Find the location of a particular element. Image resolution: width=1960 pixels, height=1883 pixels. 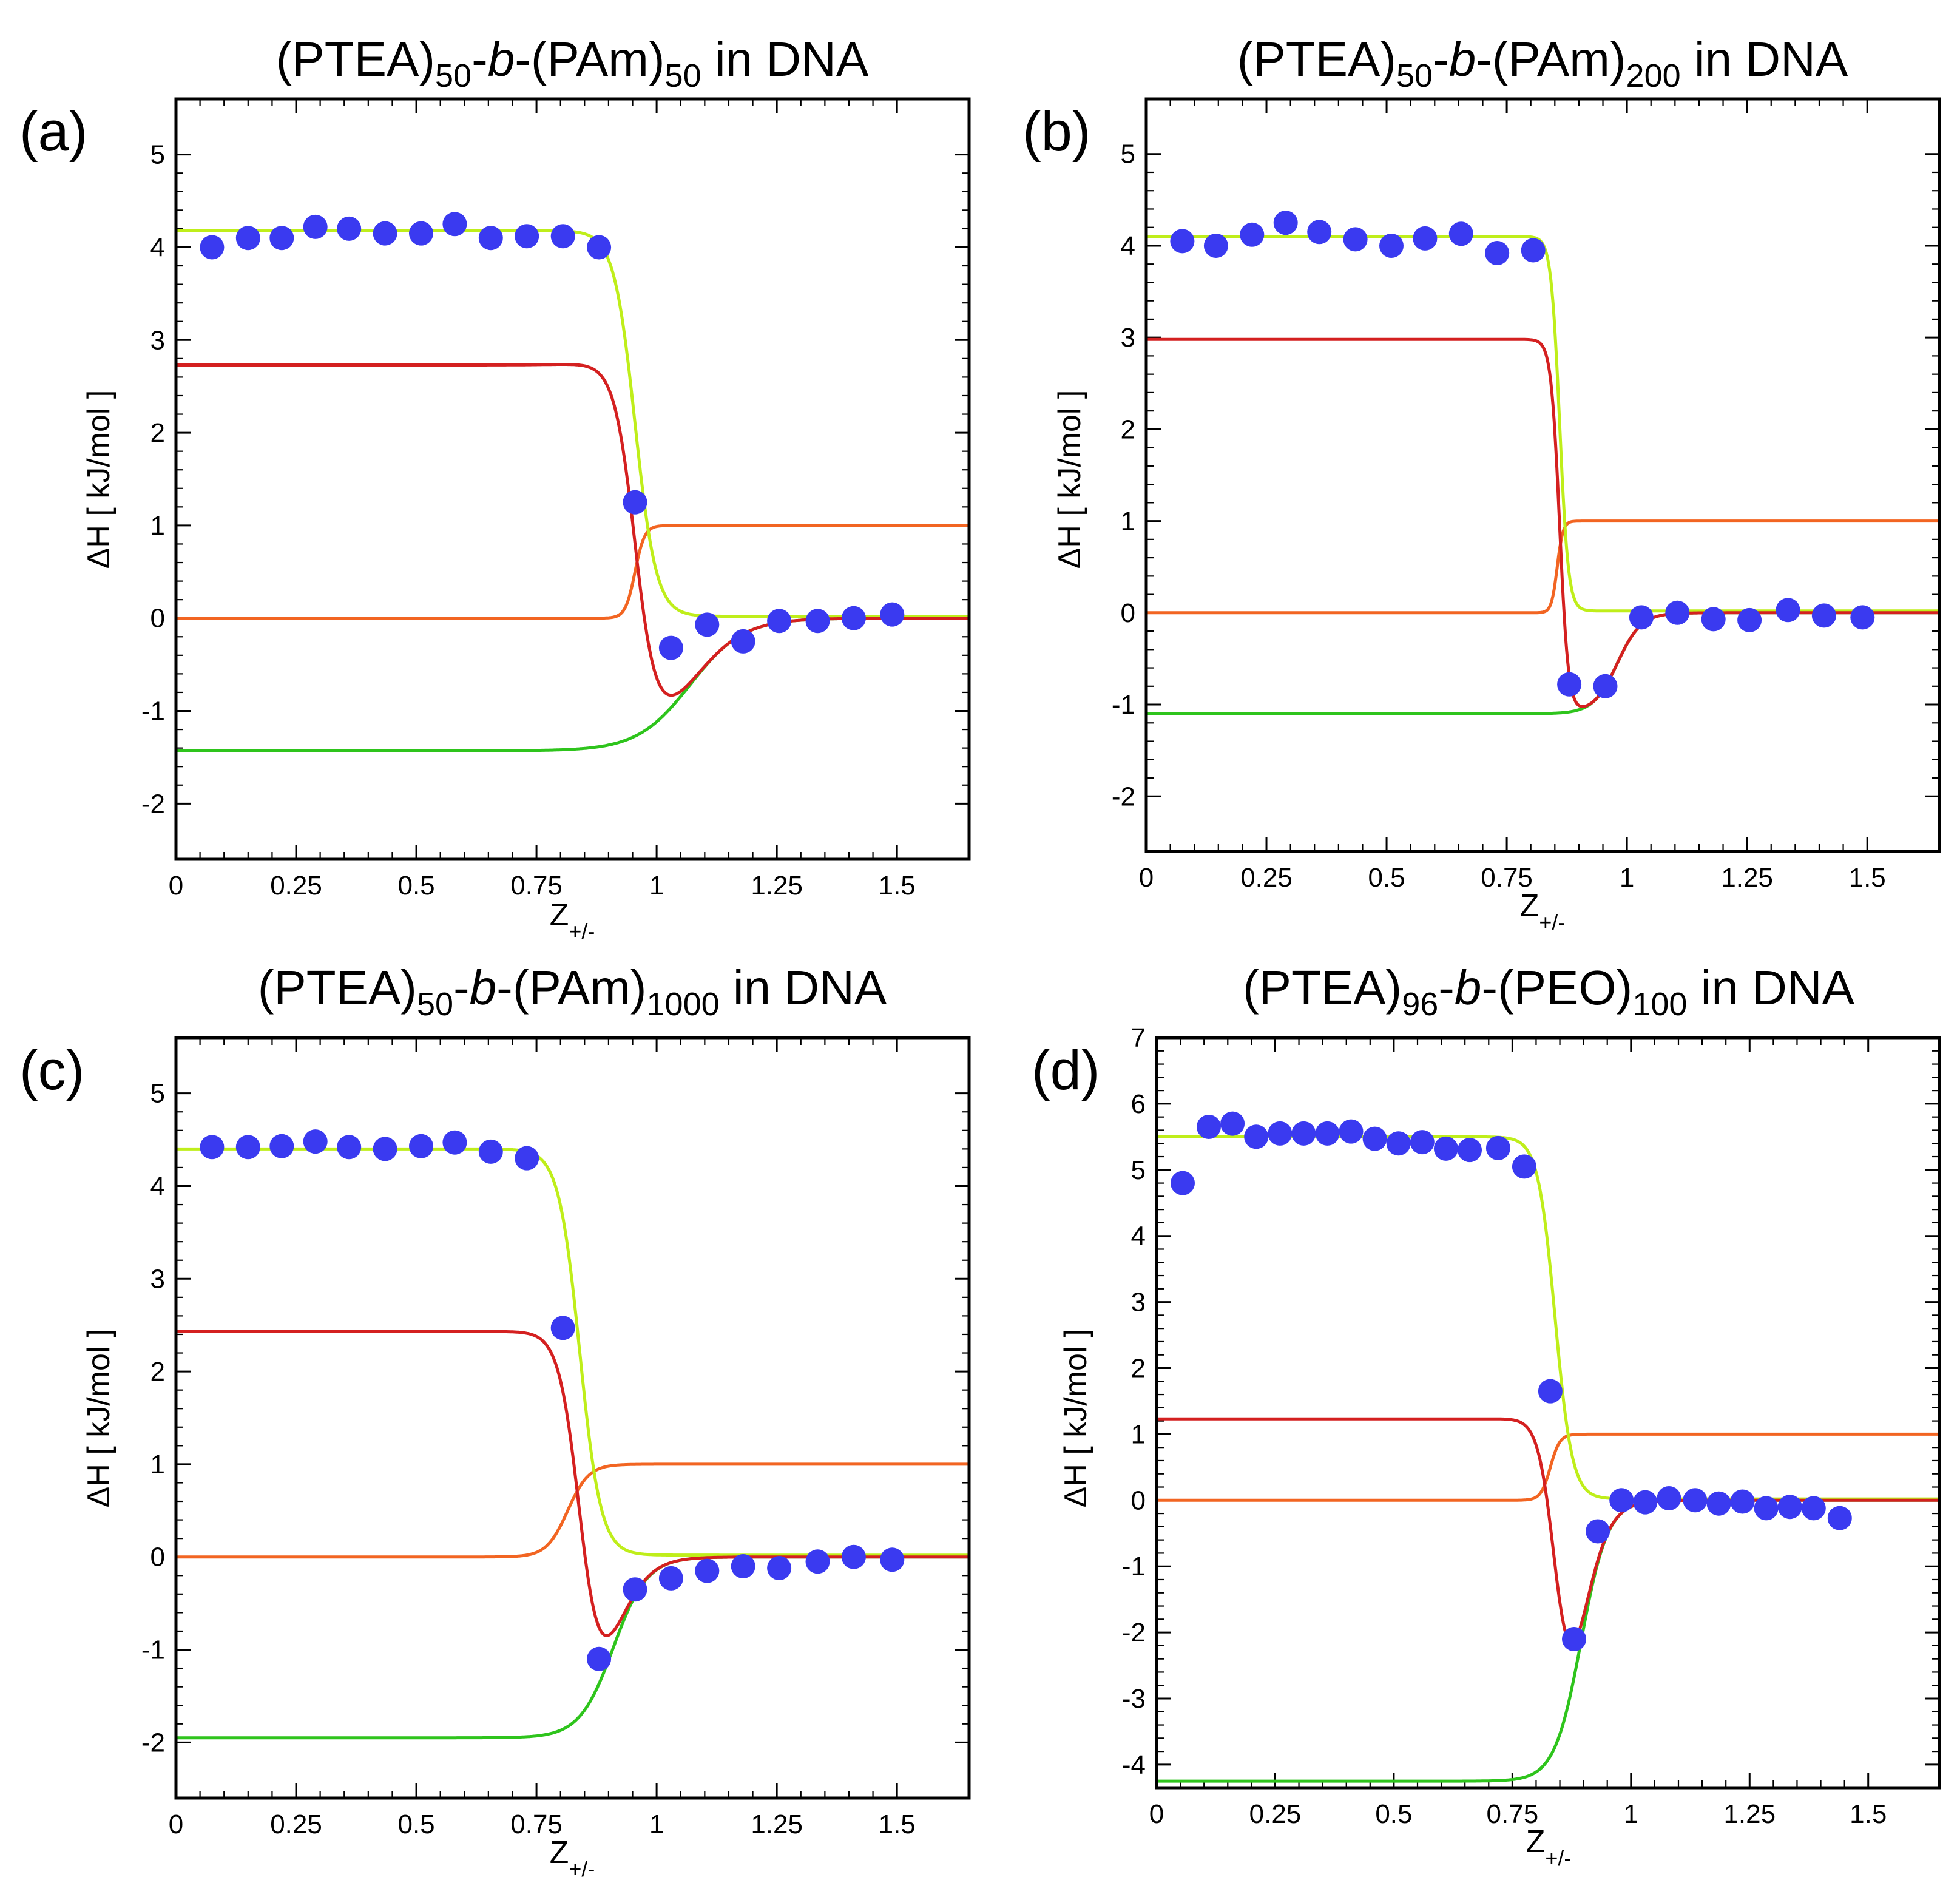

panel-d-y-tick-label: 2 is located at coordinates (1139, 1368).